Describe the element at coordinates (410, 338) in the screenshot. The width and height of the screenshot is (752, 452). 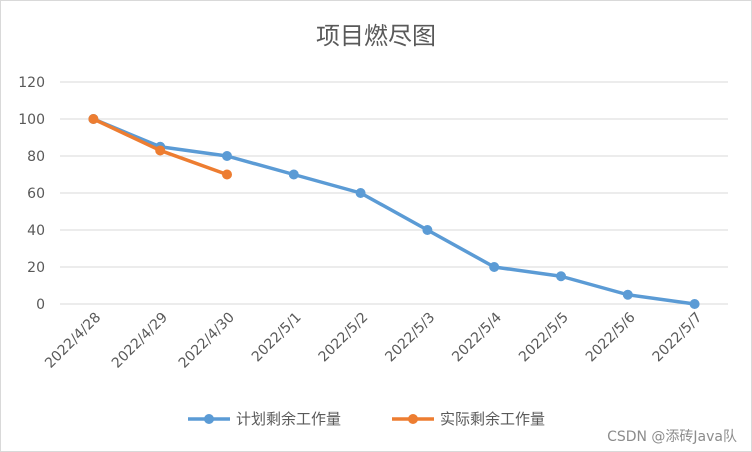
I see `x-tick-label: 2022/5/3` at that location.